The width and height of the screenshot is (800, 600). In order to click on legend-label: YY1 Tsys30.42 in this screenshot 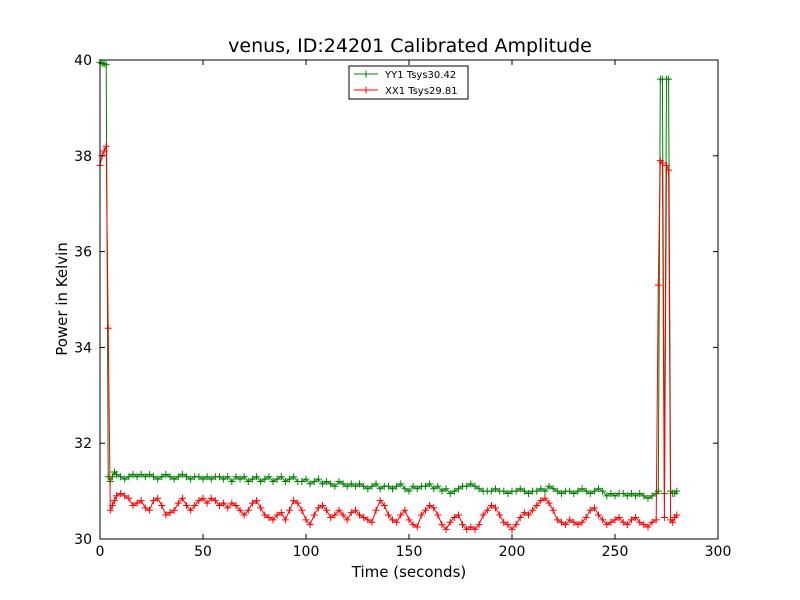, I will do `click(420, 75)`.